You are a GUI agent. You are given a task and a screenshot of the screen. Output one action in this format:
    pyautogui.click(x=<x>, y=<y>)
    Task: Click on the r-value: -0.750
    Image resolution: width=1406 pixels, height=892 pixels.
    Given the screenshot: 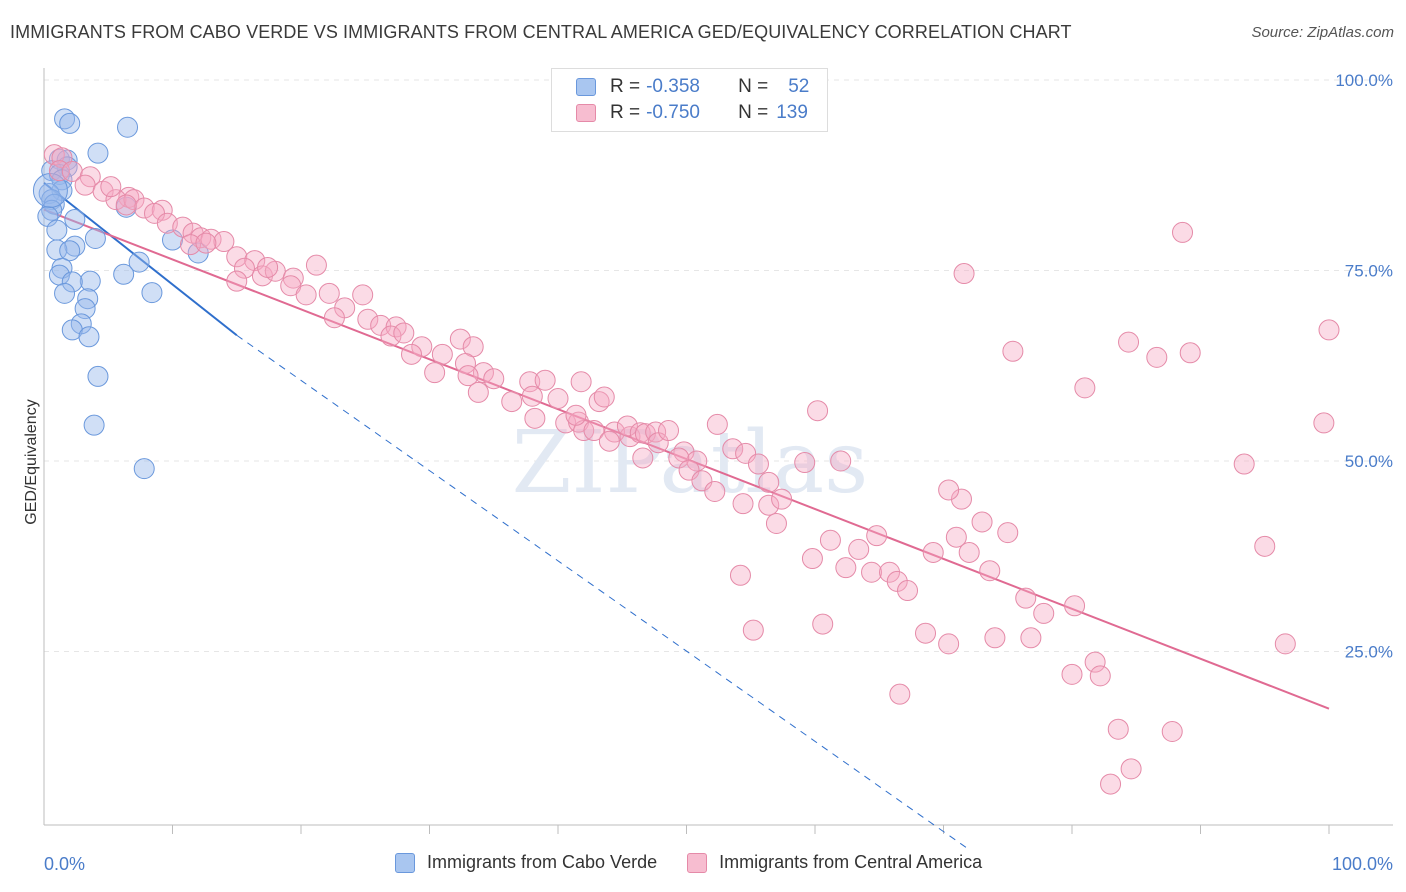 What is the action you would take?
    pyautogui.click(x=673, y=112)
    